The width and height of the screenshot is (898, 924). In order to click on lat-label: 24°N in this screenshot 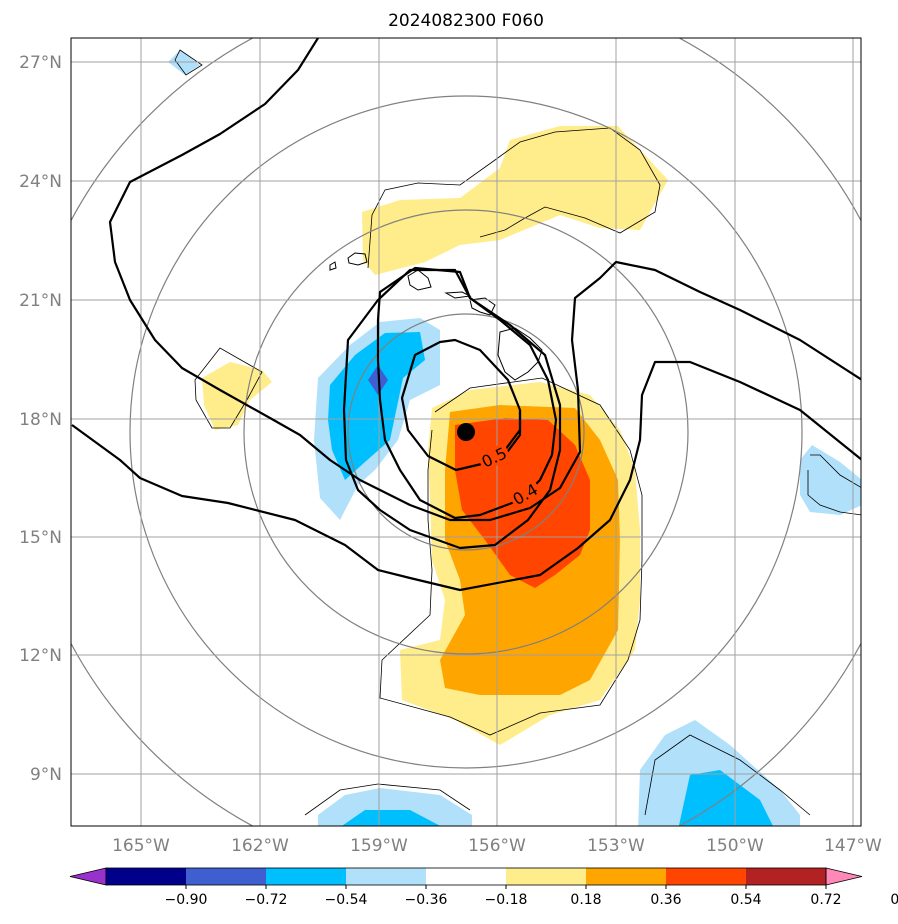, I will do `click(40, 182)`.